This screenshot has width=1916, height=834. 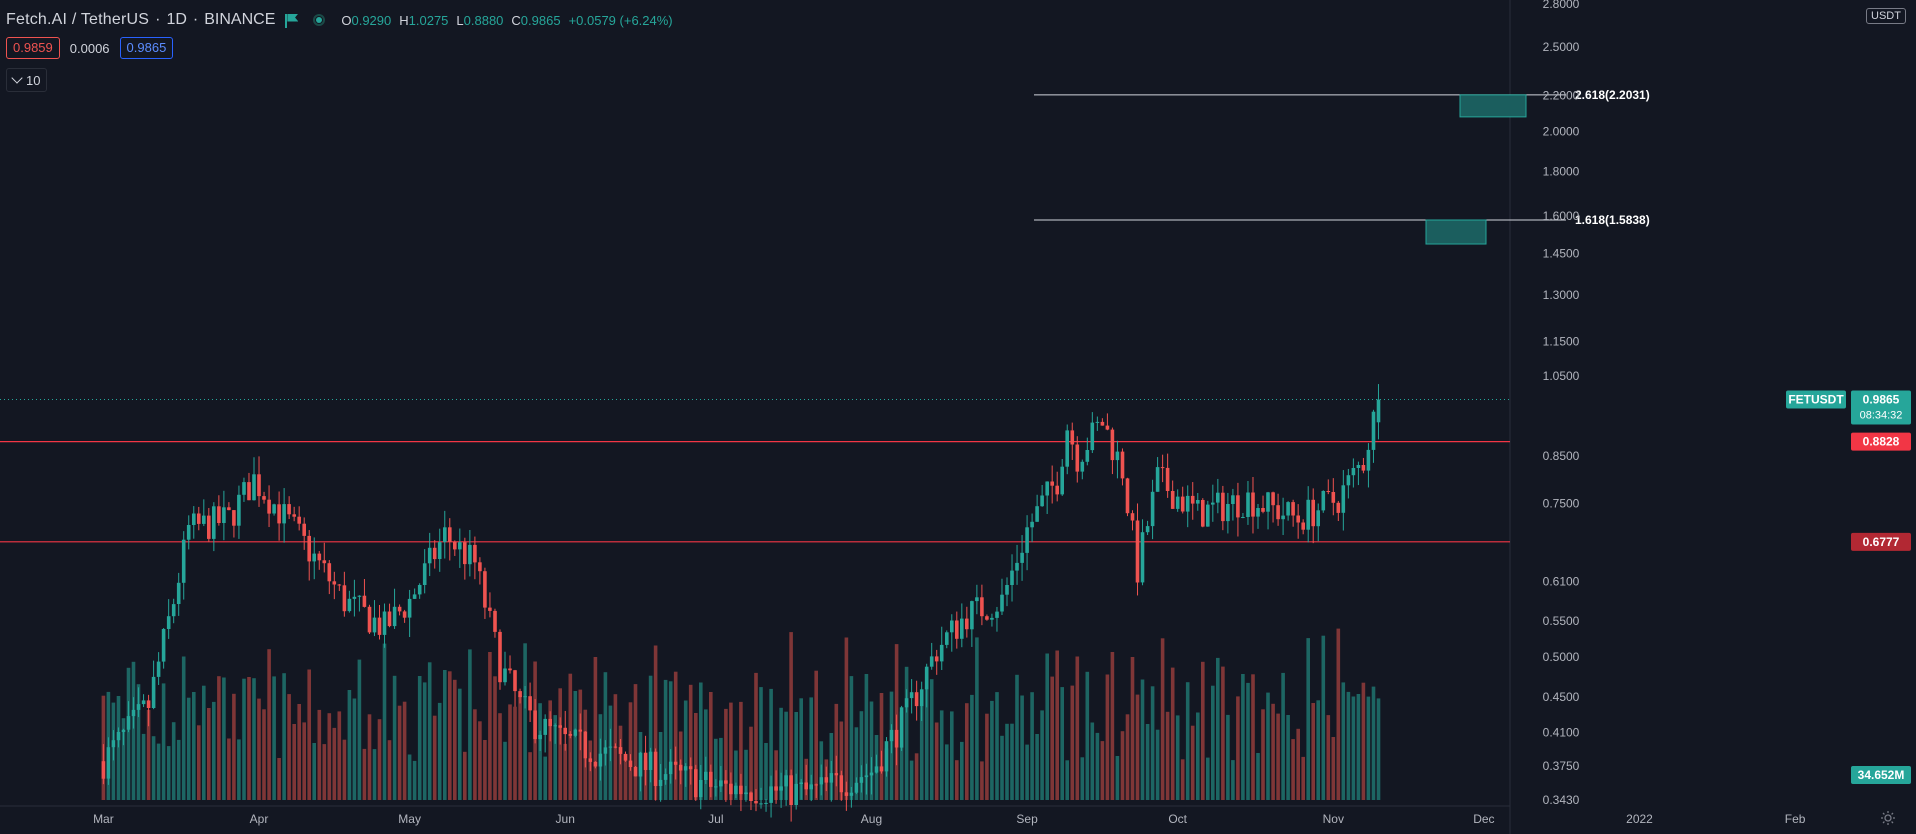 What do you see at coordinates (1561, 95) in the screenshot?
I see `y-tick-label: 2.2000` at bounding box center [1561, 95].